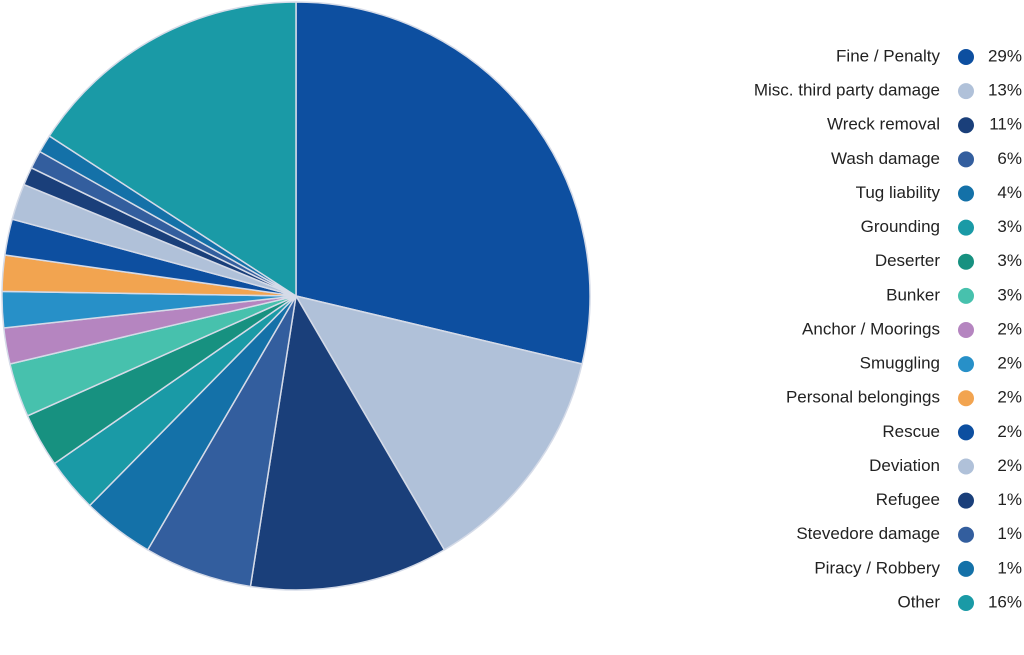  What do you see at coordinates (888, 55) in the screenshot?
I see `legend-label: Fine / Penalty` at bounding box center [888, 55].